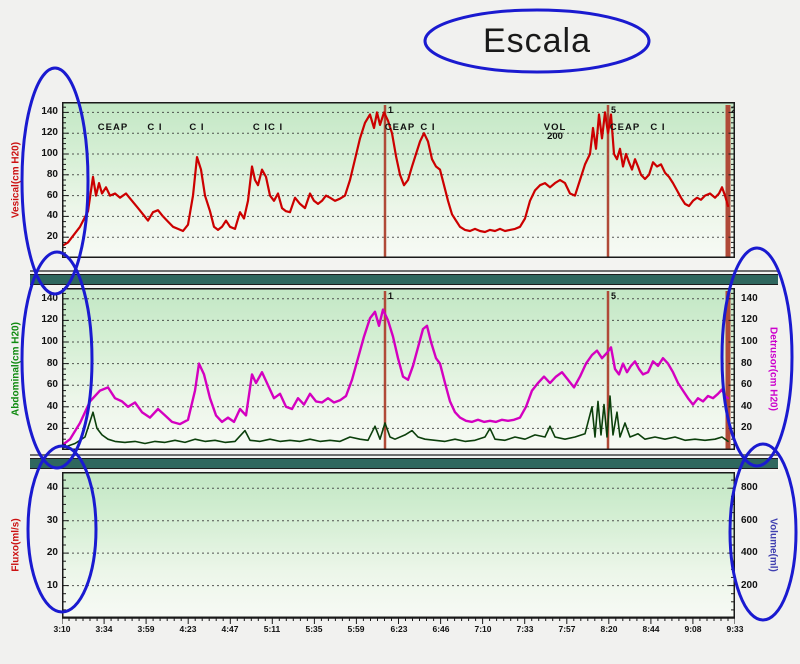 The height and width of the screenshot is (664, 800). What do you see at coordinates (749, 552) in the screenshot?
I see `y-tick-label: 400` at bounding box center [749, 552].